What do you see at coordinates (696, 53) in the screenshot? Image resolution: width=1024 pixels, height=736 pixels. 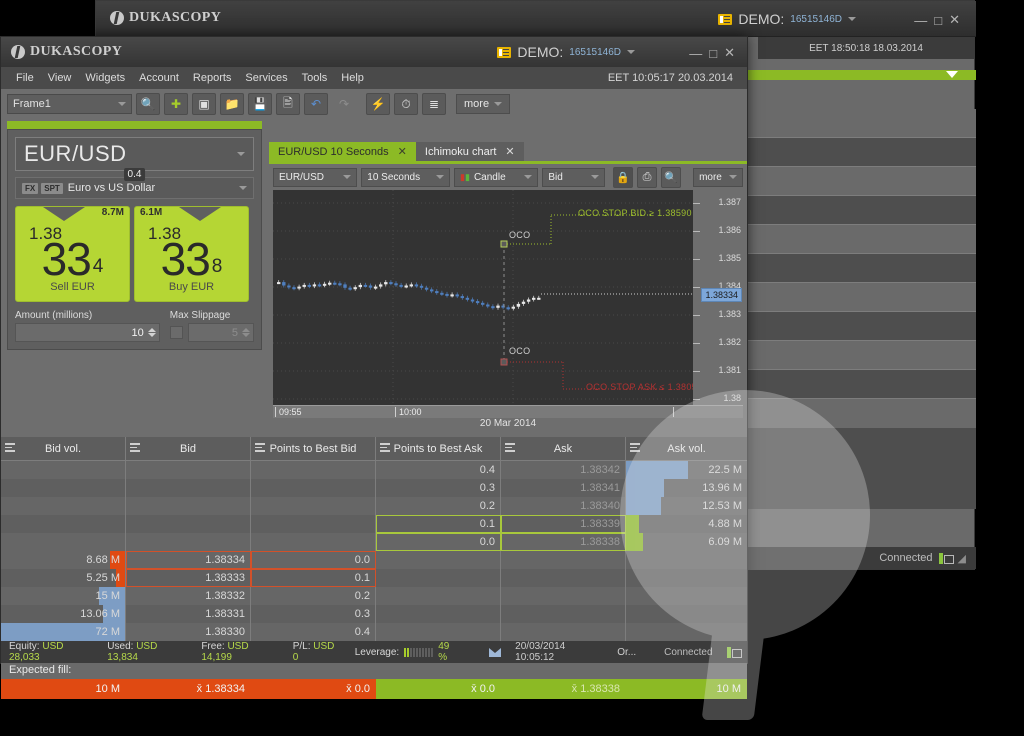 I see `minimize-button: —` at bounding box center [696, 53].